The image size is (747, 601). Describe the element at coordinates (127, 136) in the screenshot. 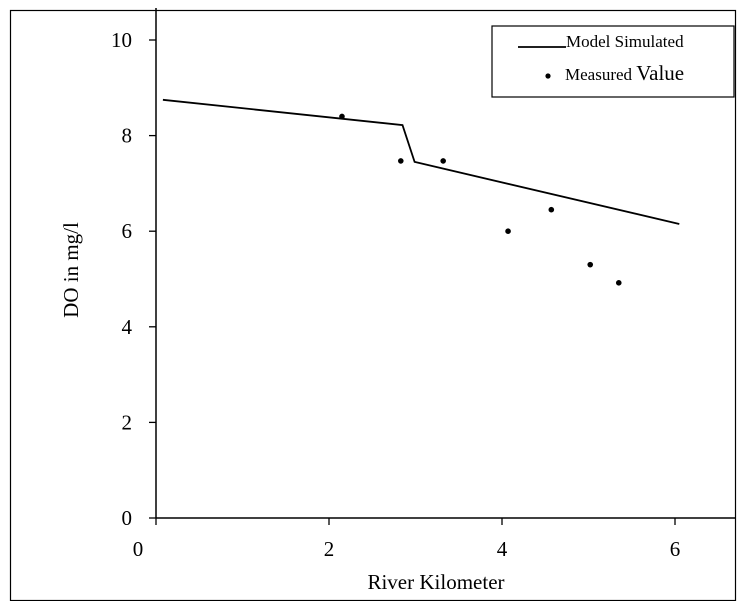

I see `y-tick-label: 8` at that location.